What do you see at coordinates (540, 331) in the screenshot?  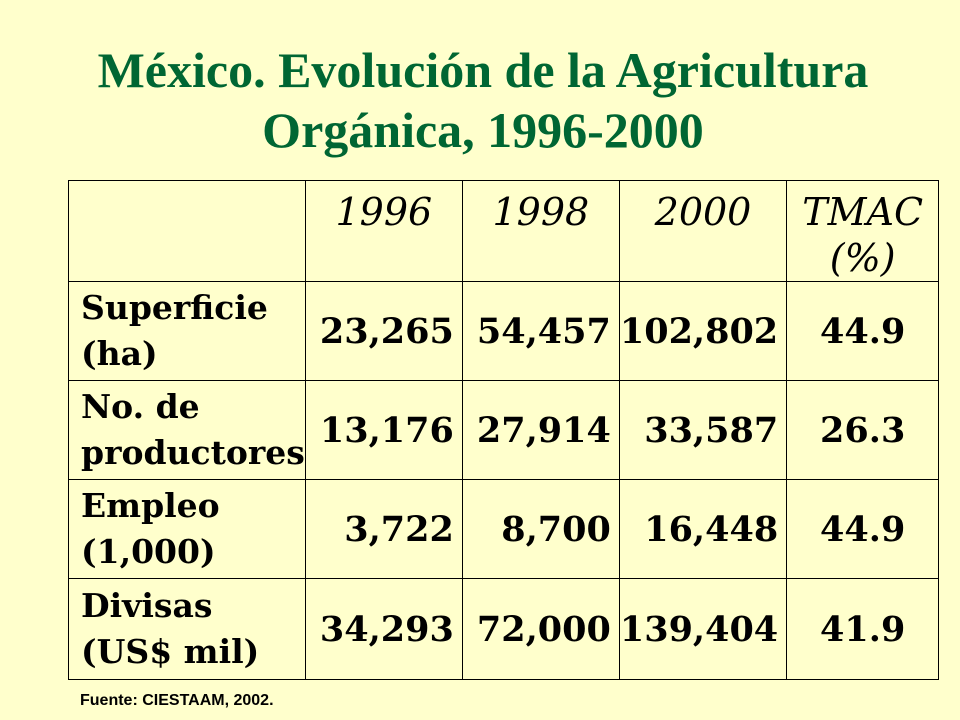 I see `cell-superficie-1998: 54,457` at bounding box center [540, 331].